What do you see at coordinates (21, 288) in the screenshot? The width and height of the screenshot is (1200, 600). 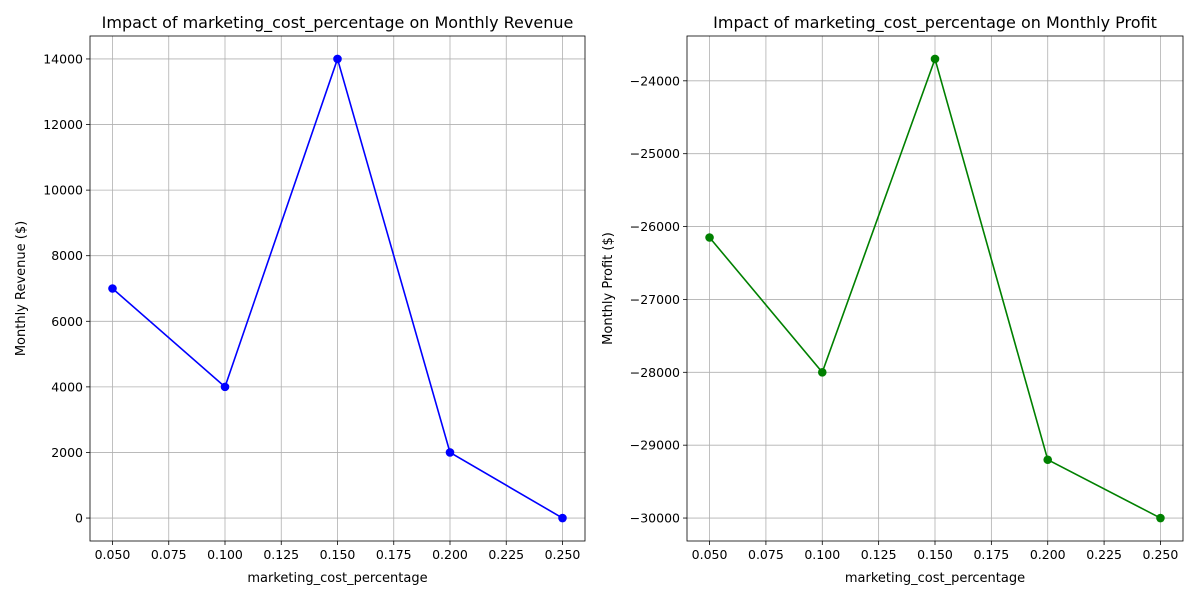 I see `y-axis-label: Monthly Revenue ($)` at bounding box center [21, 288].